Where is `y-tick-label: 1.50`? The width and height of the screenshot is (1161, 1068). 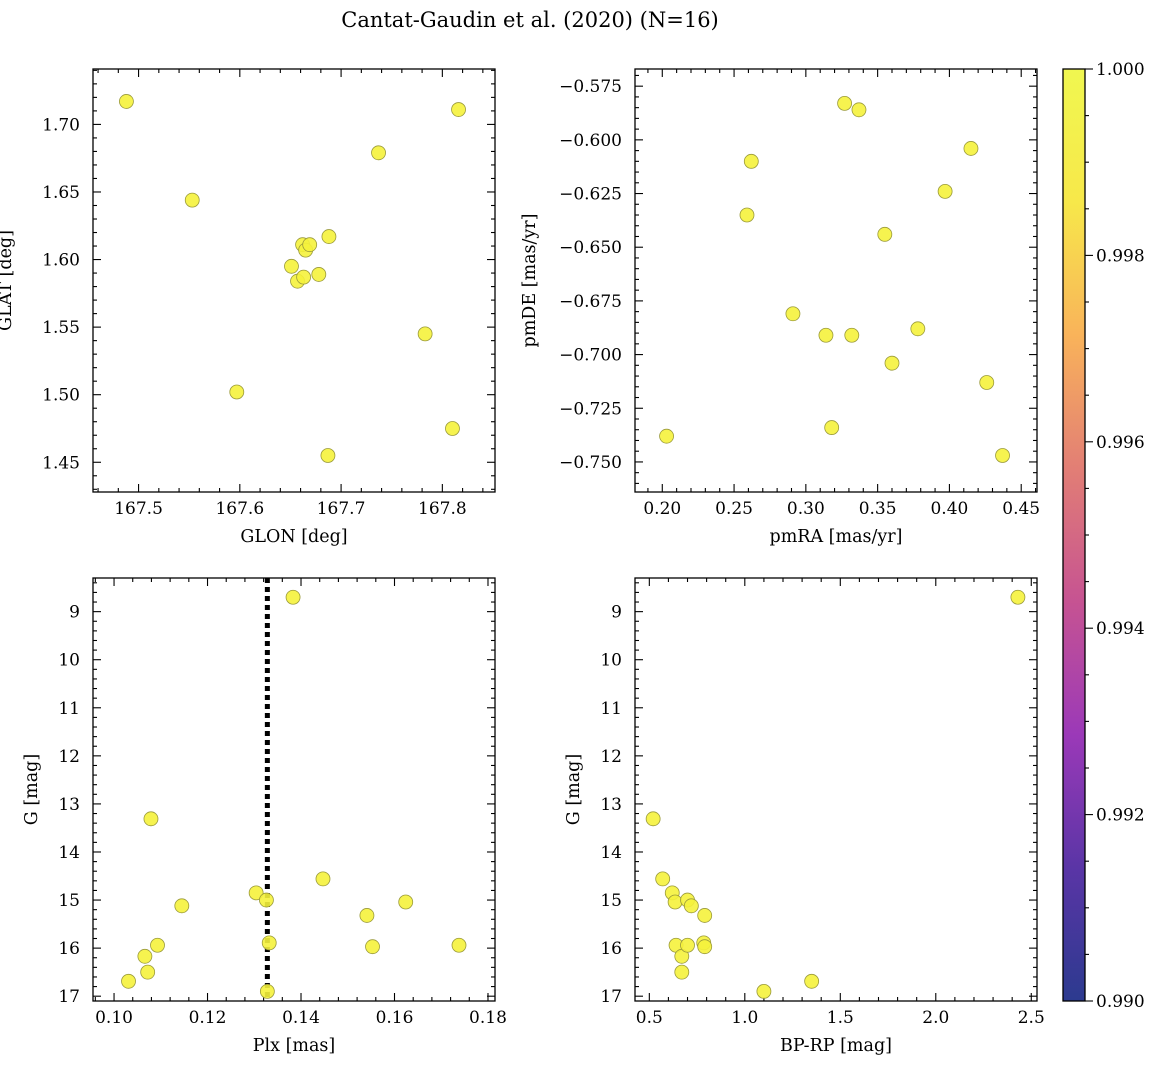
y-tick-label: 1.50 is located at coordinates (61, 396).